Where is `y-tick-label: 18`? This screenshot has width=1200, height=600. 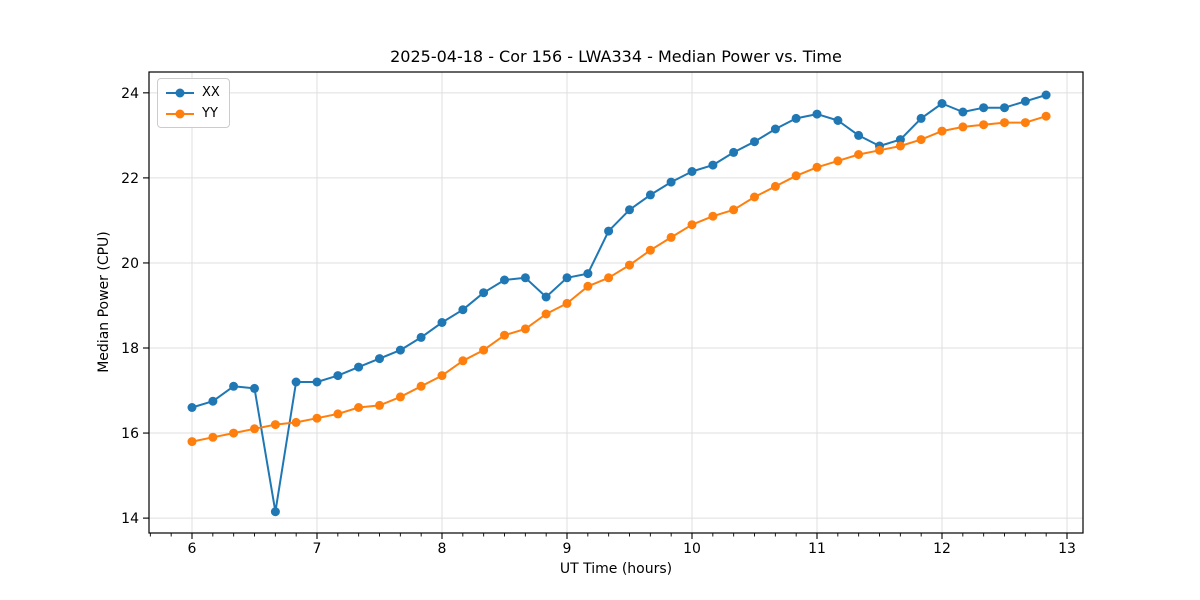 y-tick-label: 18 is located at coordinates (130, 349).